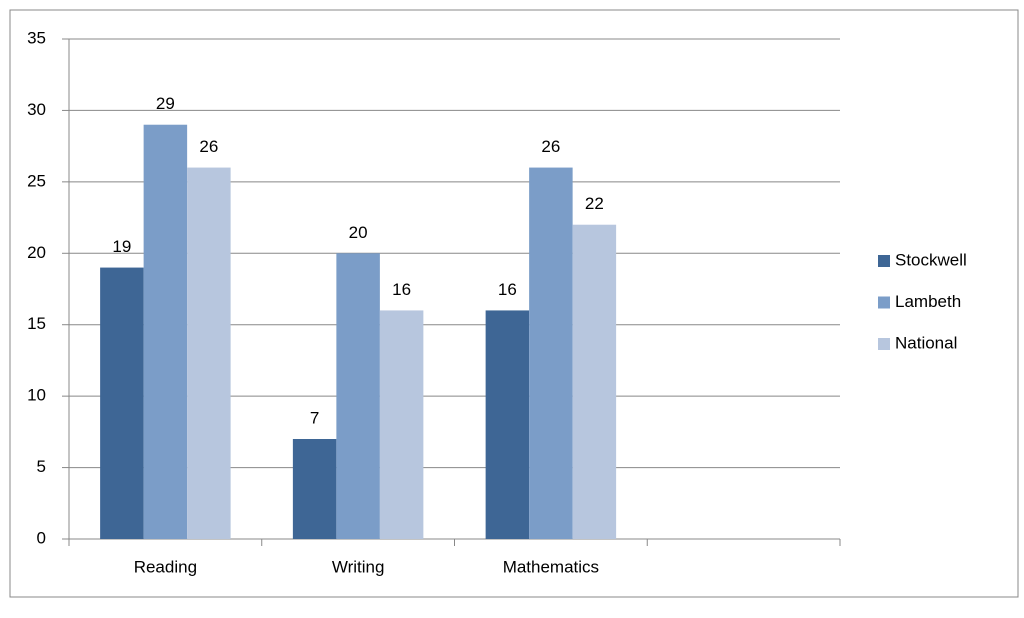 The height and width of the screenshot is (618, 1024). What do you see at coordinates (36, 180) in the screenshot?
I see `y-tick-label: 25` at bounding box center [36, 180].